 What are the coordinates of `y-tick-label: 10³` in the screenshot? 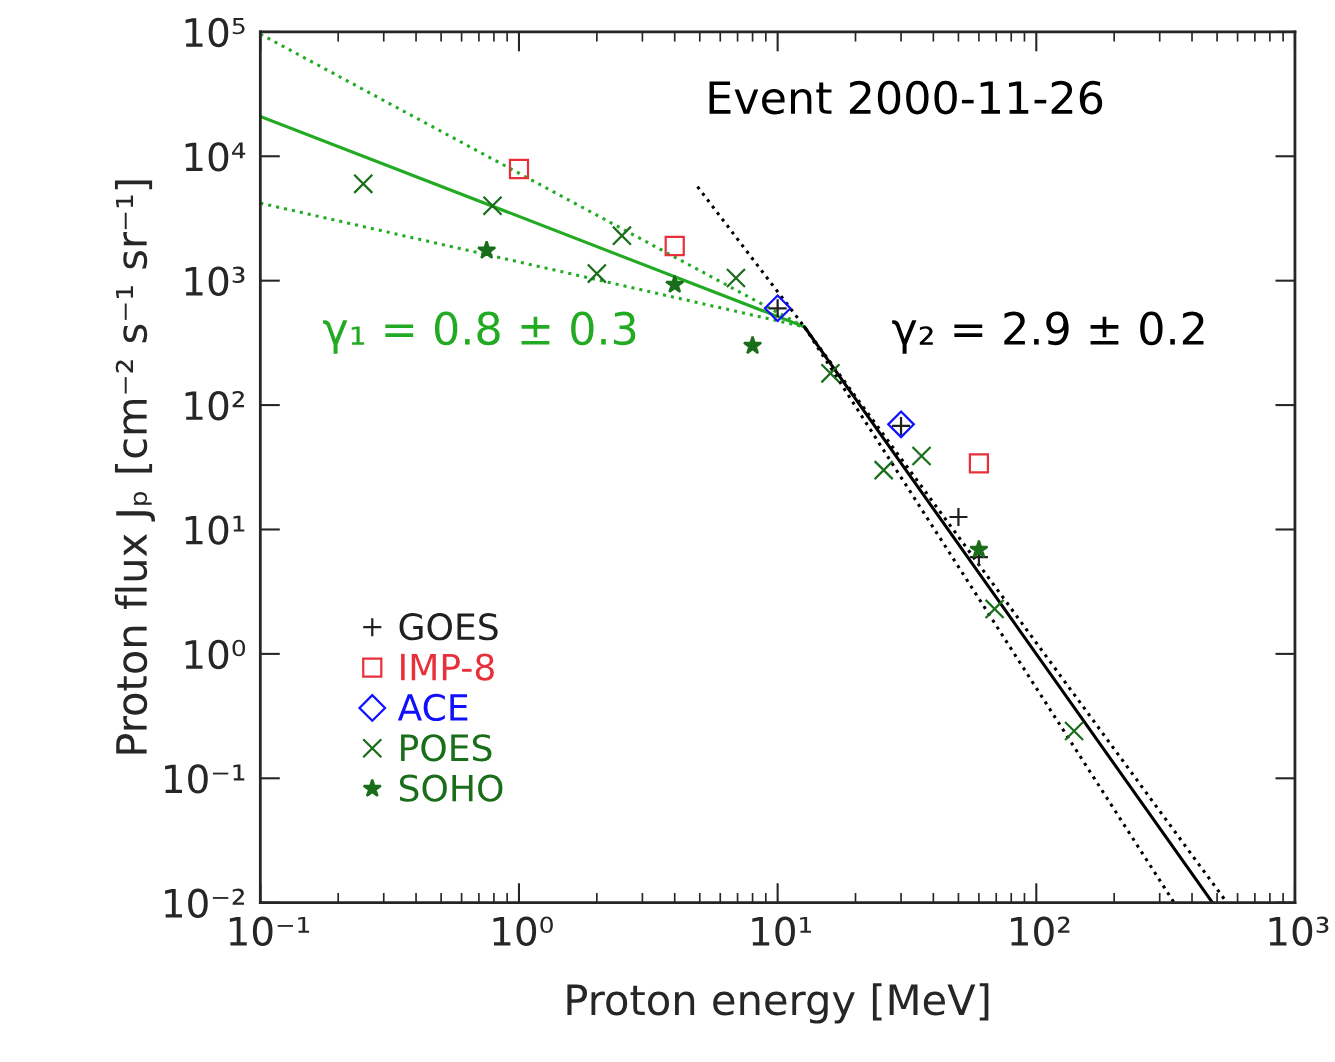 It's located at (215, 281).